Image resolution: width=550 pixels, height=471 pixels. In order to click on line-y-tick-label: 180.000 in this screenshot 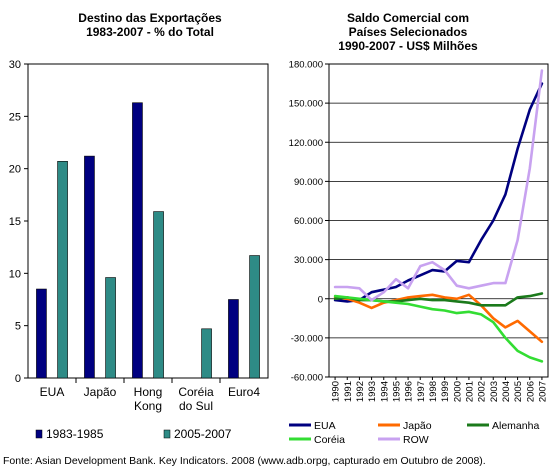, I will do `click(306, 65)`.